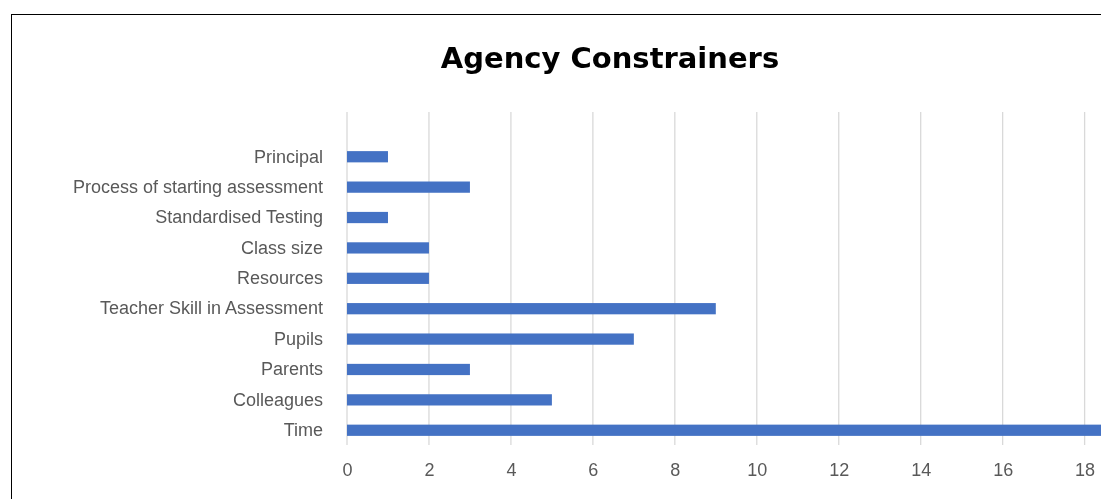 This screenshot has width=1101, height=499. What do you see at coordinates (1085, 469) in the screenshot?
I see `x-tick-label: 18` at bounding box center [1085, 469].